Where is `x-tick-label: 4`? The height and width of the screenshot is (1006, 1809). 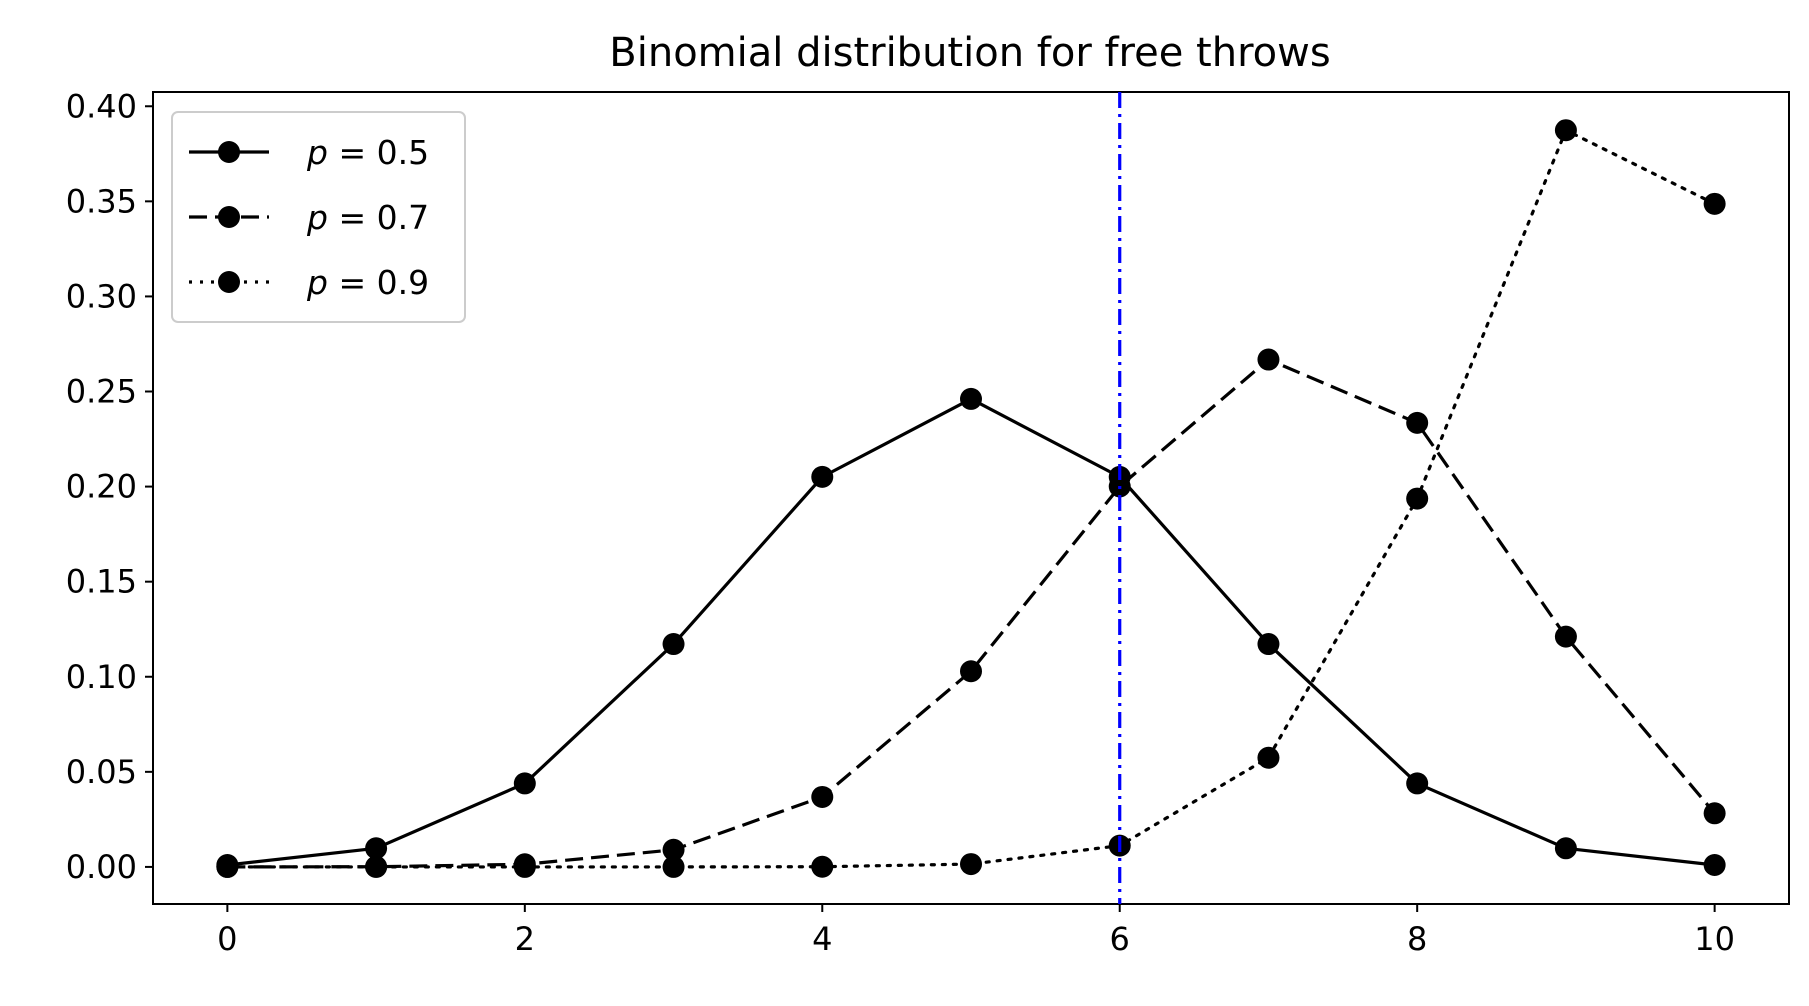 x-tick-label: 4 is located at coordinates (822, 939).